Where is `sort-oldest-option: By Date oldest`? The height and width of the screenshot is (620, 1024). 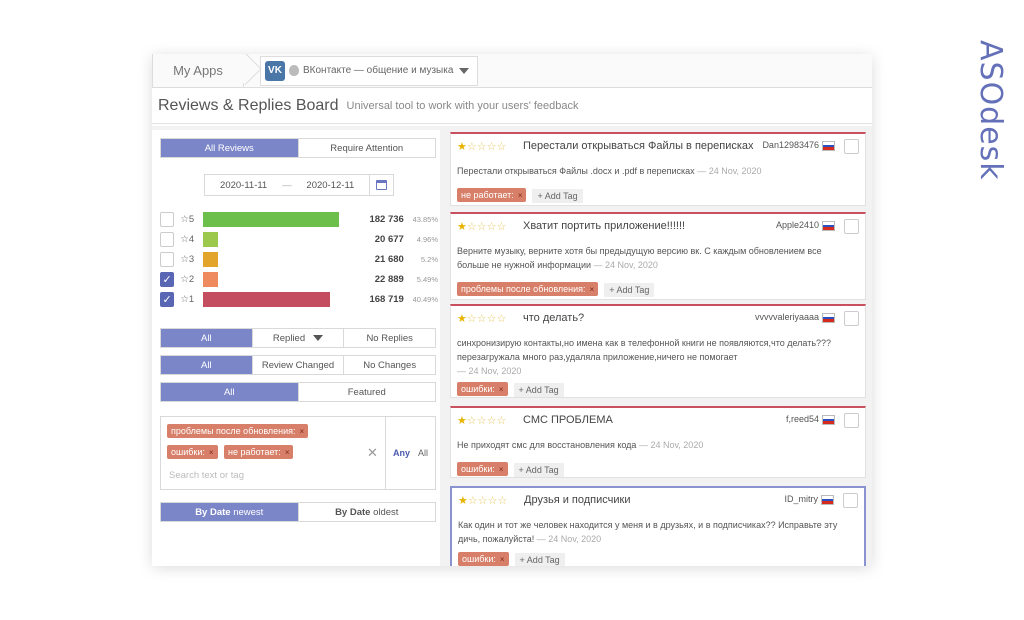
sort-oldest-option: By Date oldest is located at coordinates (367, 512).